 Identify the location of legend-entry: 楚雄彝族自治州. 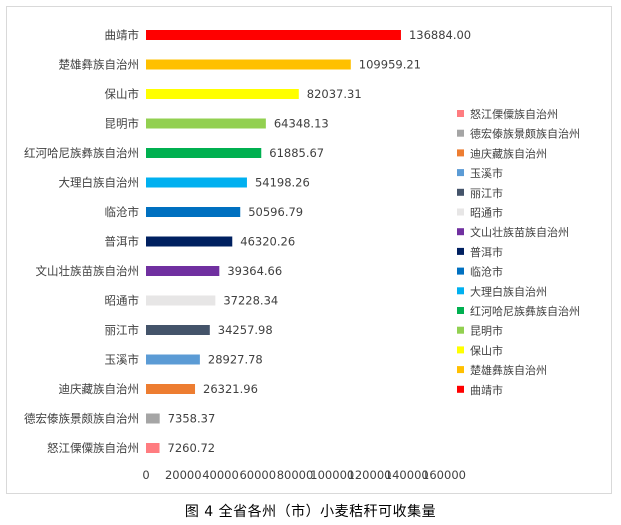
(508, 370).